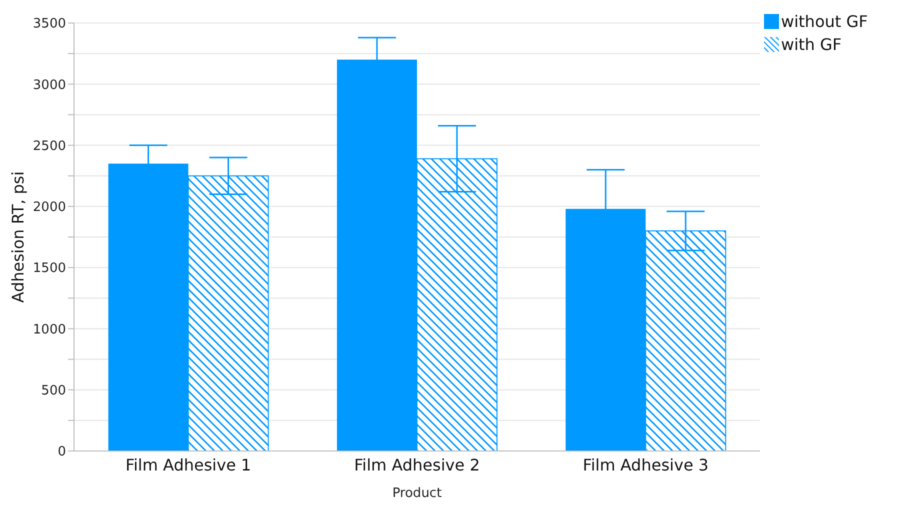 The height and width of the screenshot is (515, 907). Describe the element at coordinates (49, 330) in the screenshot. I see `y-tick-label: 1000` at that location.